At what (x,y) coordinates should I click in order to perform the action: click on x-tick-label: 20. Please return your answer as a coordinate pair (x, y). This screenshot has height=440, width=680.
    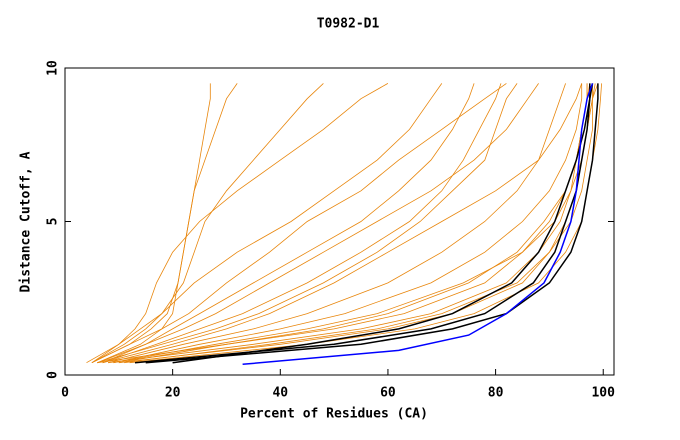
    Looking at the image, I should click on (173, 393).